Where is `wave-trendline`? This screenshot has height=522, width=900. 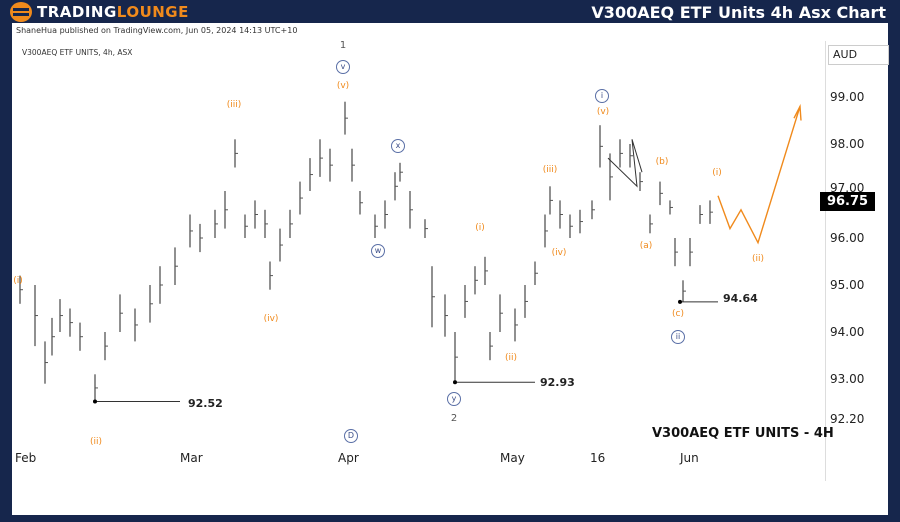
wave-trendline is located at coordinates (625, 163).